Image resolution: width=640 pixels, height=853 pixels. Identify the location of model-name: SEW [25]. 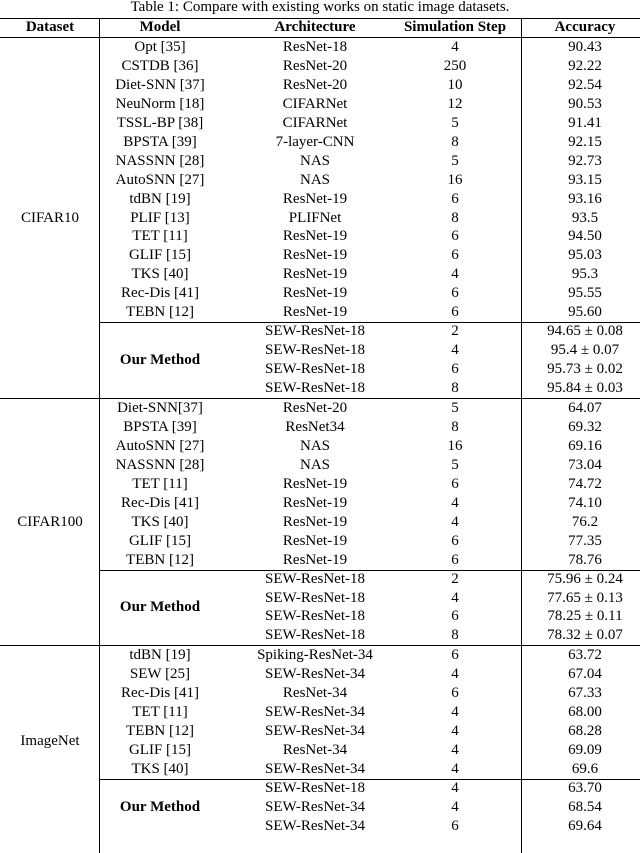
(160, 674).